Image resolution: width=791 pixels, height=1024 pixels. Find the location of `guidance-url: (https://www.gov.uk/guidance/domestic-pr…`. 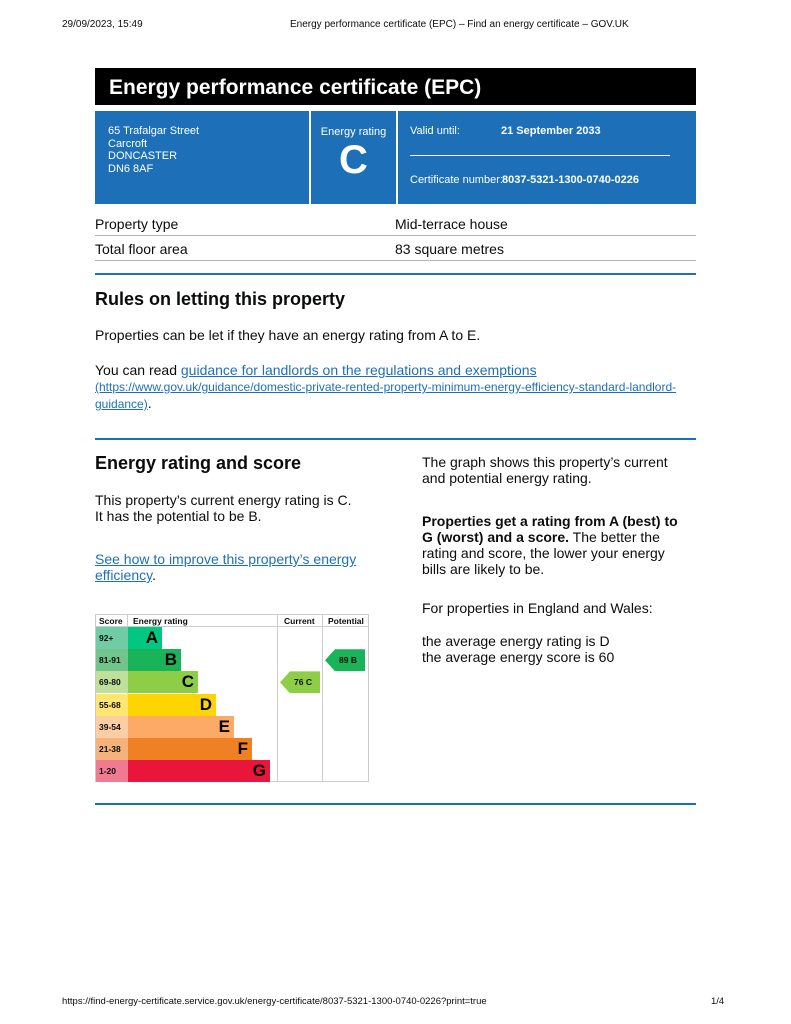

guidance-url: (https://www.gov.uk/guidance/domestic-pr… is located at coordinates (386, 395).